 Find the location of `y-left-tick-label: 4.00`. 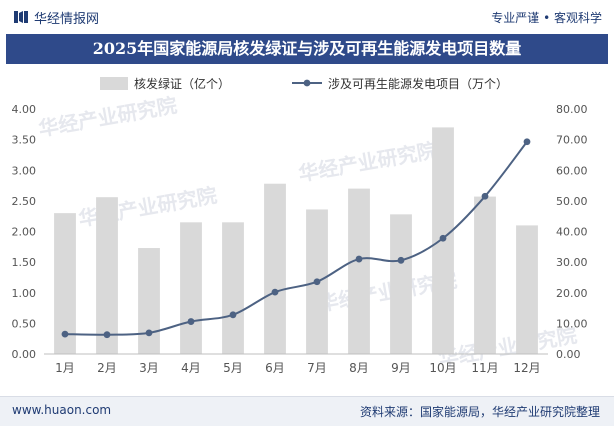

y-left-tick-label: 4.00 is located at coordinates (24, 109).